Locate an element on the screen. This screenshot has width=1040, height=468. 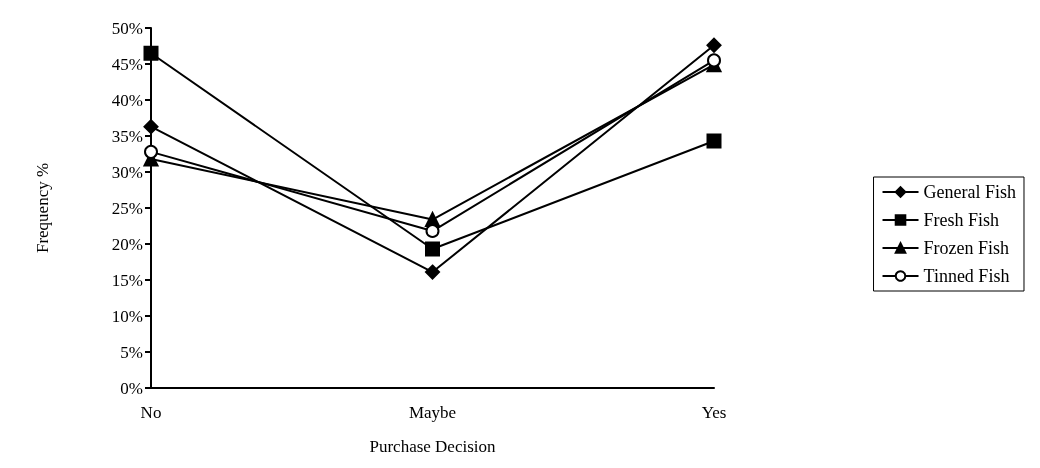
x-tick-label: No is located at coordinates (151, 412).